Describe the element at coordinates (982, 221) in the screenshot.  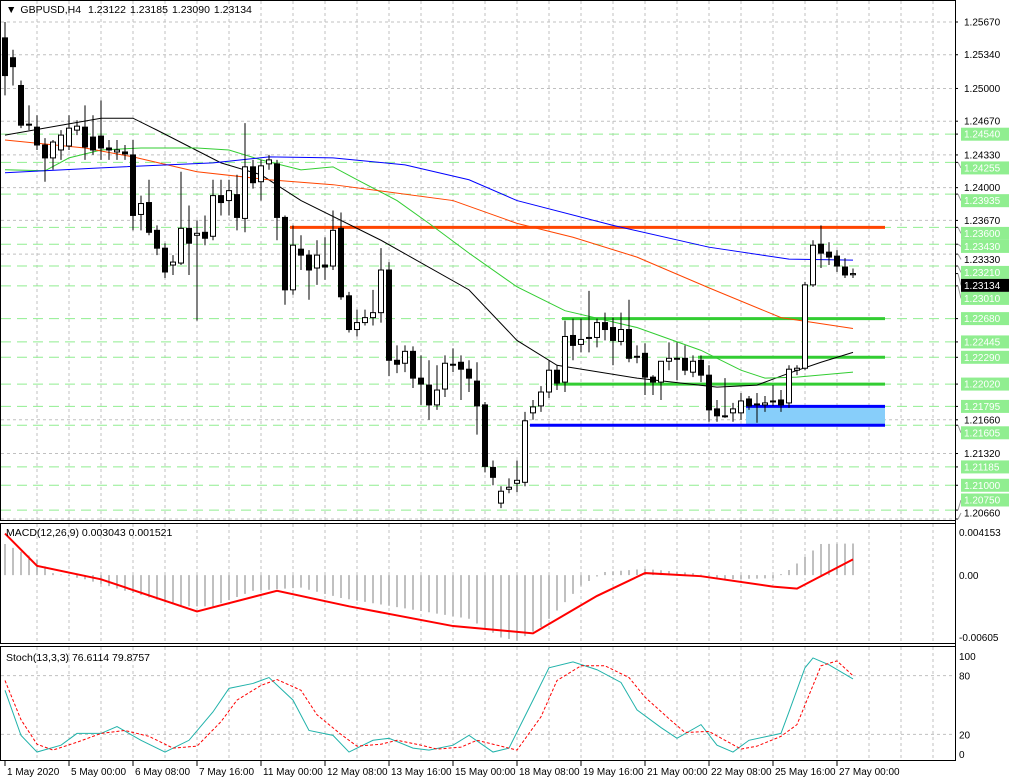
I see `price-axis-label: 1.23670` at that location.